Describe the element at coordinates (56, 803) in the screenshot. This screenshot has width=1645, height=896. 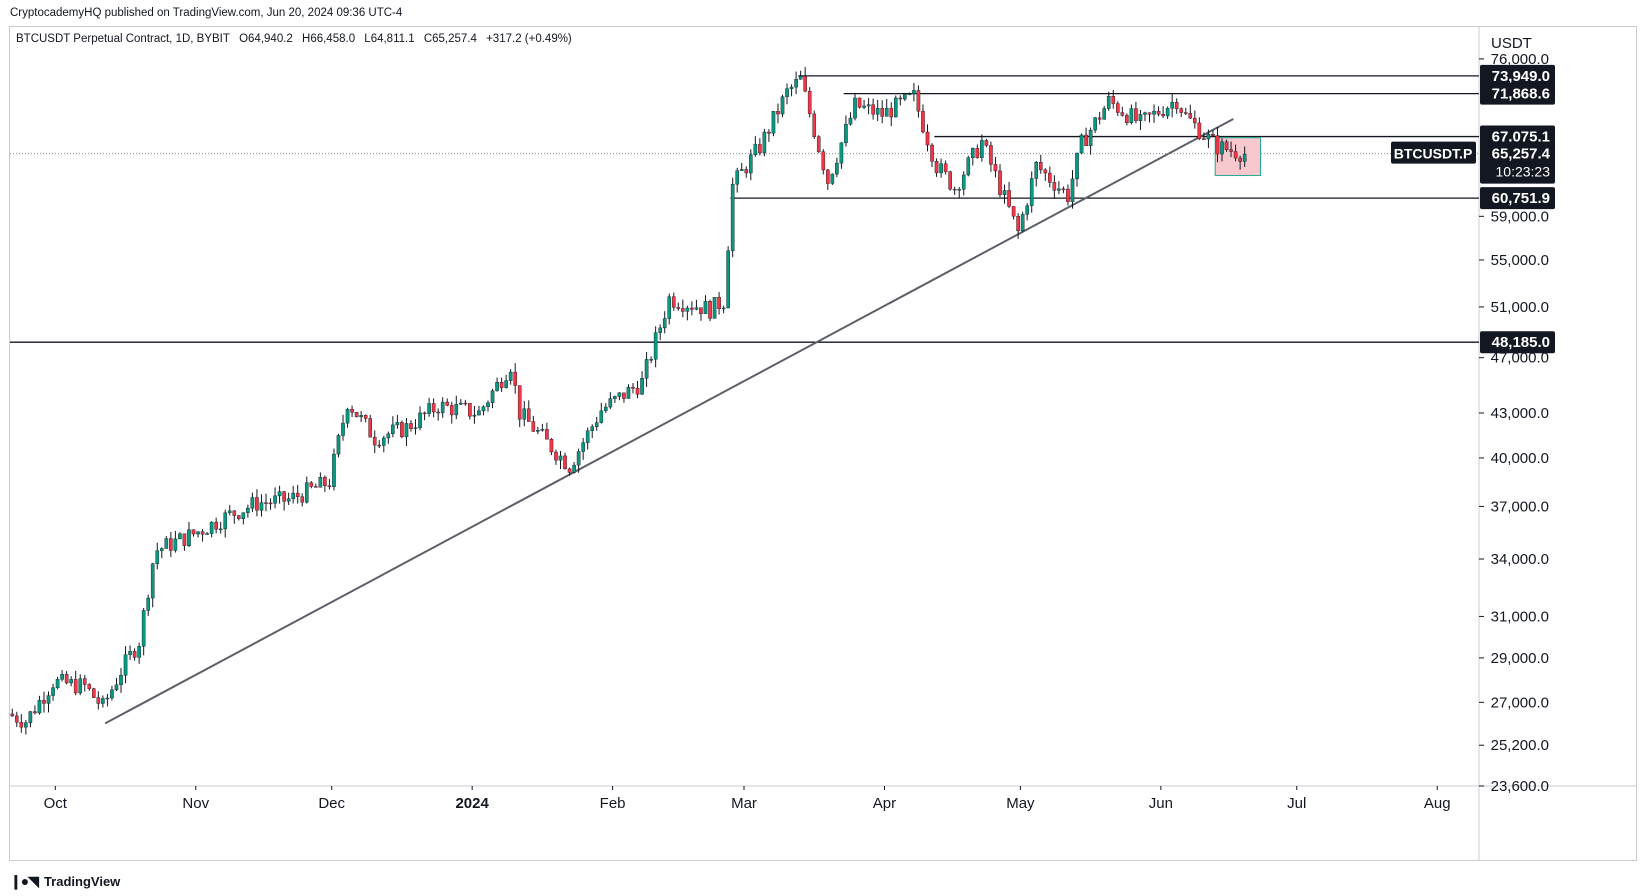
I see `x-tick-label: Oct` at that location.